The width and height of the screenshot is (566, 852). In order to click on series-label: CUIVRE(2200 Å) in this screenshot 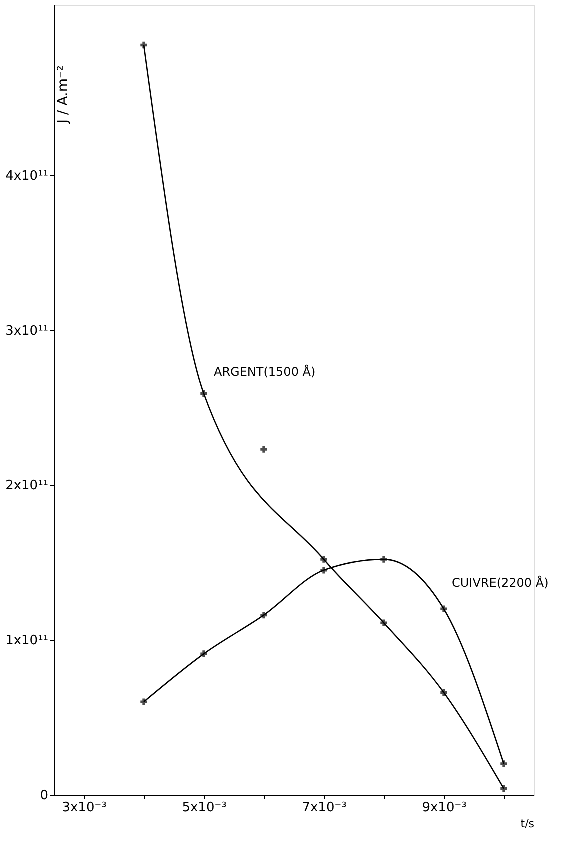, I will do `click(500, 582)`.